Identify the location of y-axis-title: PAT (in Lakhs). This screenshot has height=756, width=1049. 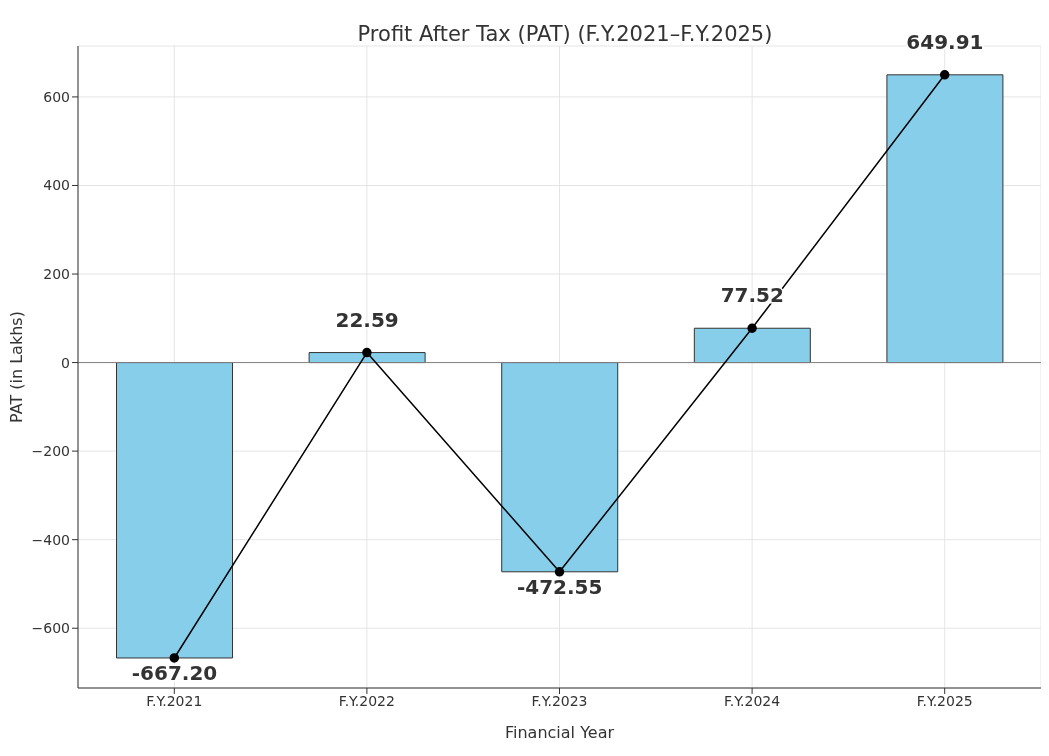
(16, 367).